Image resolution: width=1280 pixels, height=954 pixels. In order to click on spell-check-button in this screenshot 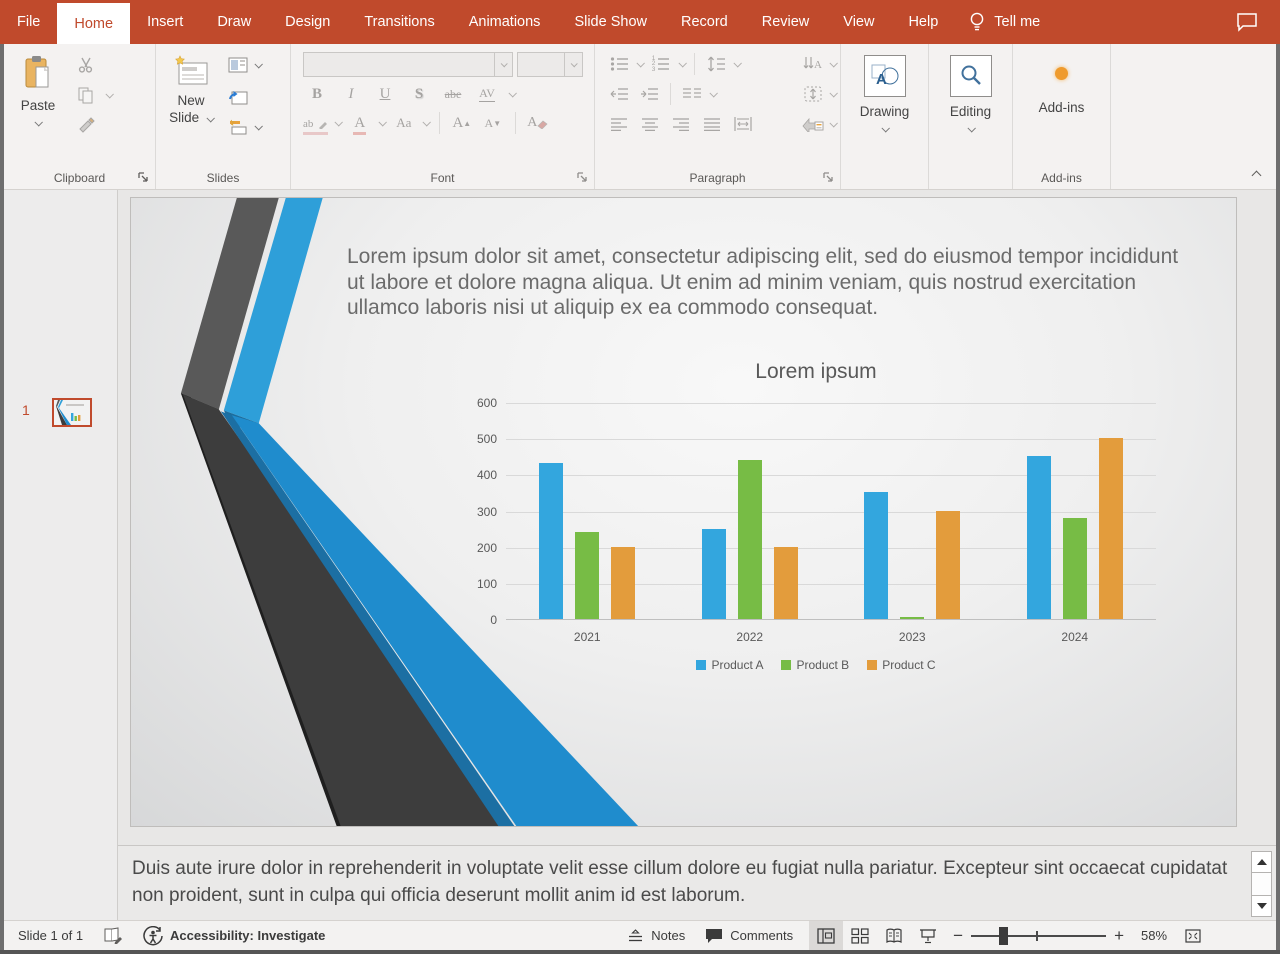, I will do `click(113, 935)`.